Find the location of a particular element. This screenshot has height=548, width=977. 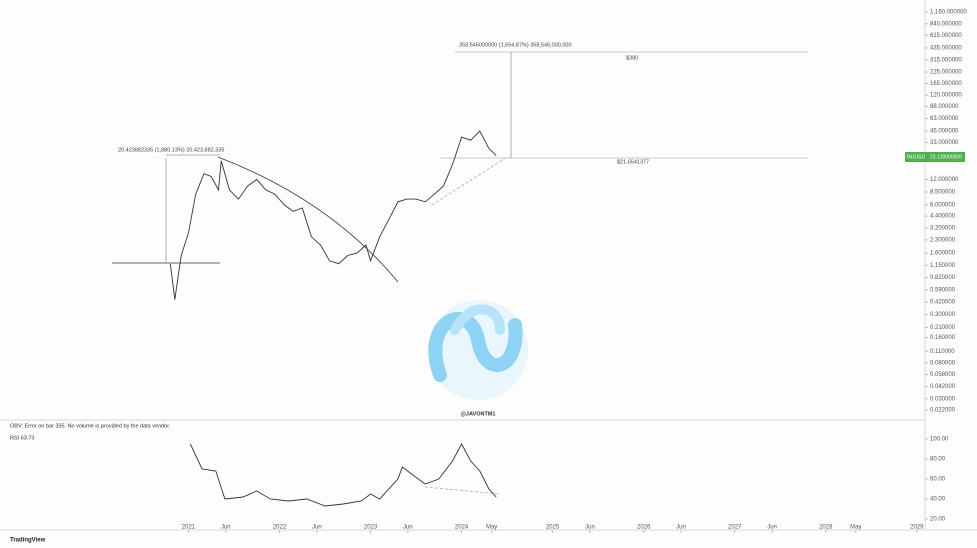

rsi-trend-dashed is located at coordinates (462, 490).